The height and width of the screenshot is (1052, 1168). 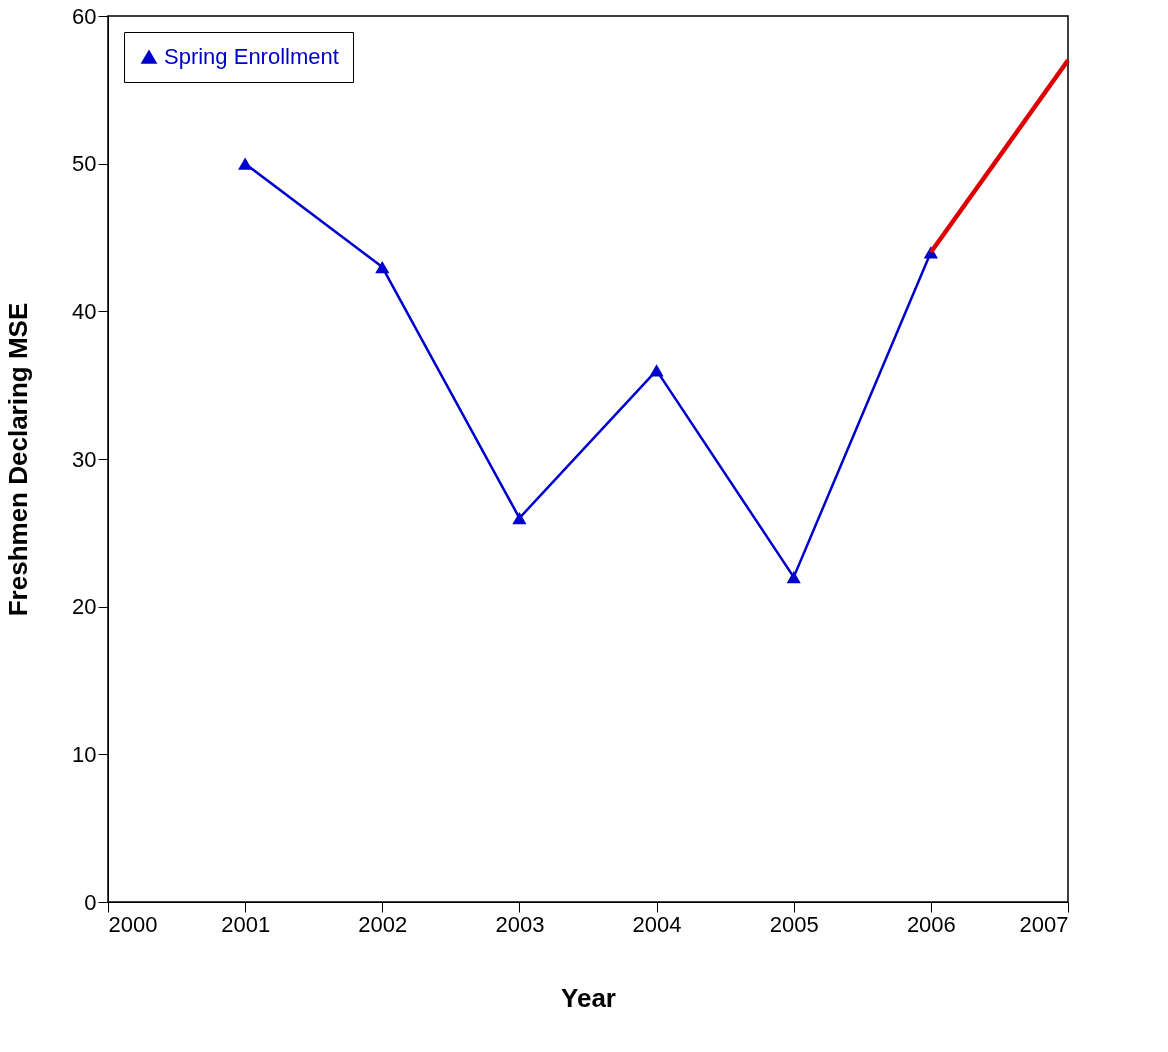 What do you see at coordinates (931, 924) in the screenshot?
I see `x-tick-label: 2006` at bounding box center [931, 924].